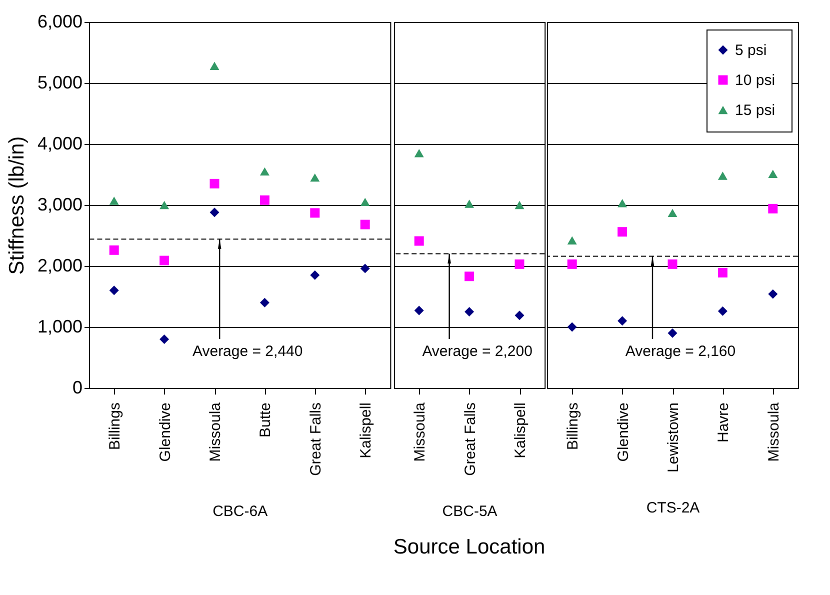  Describe the element at coordinates (77, 388) in the screenshot. I see `y-tick-label: 0` at that location.